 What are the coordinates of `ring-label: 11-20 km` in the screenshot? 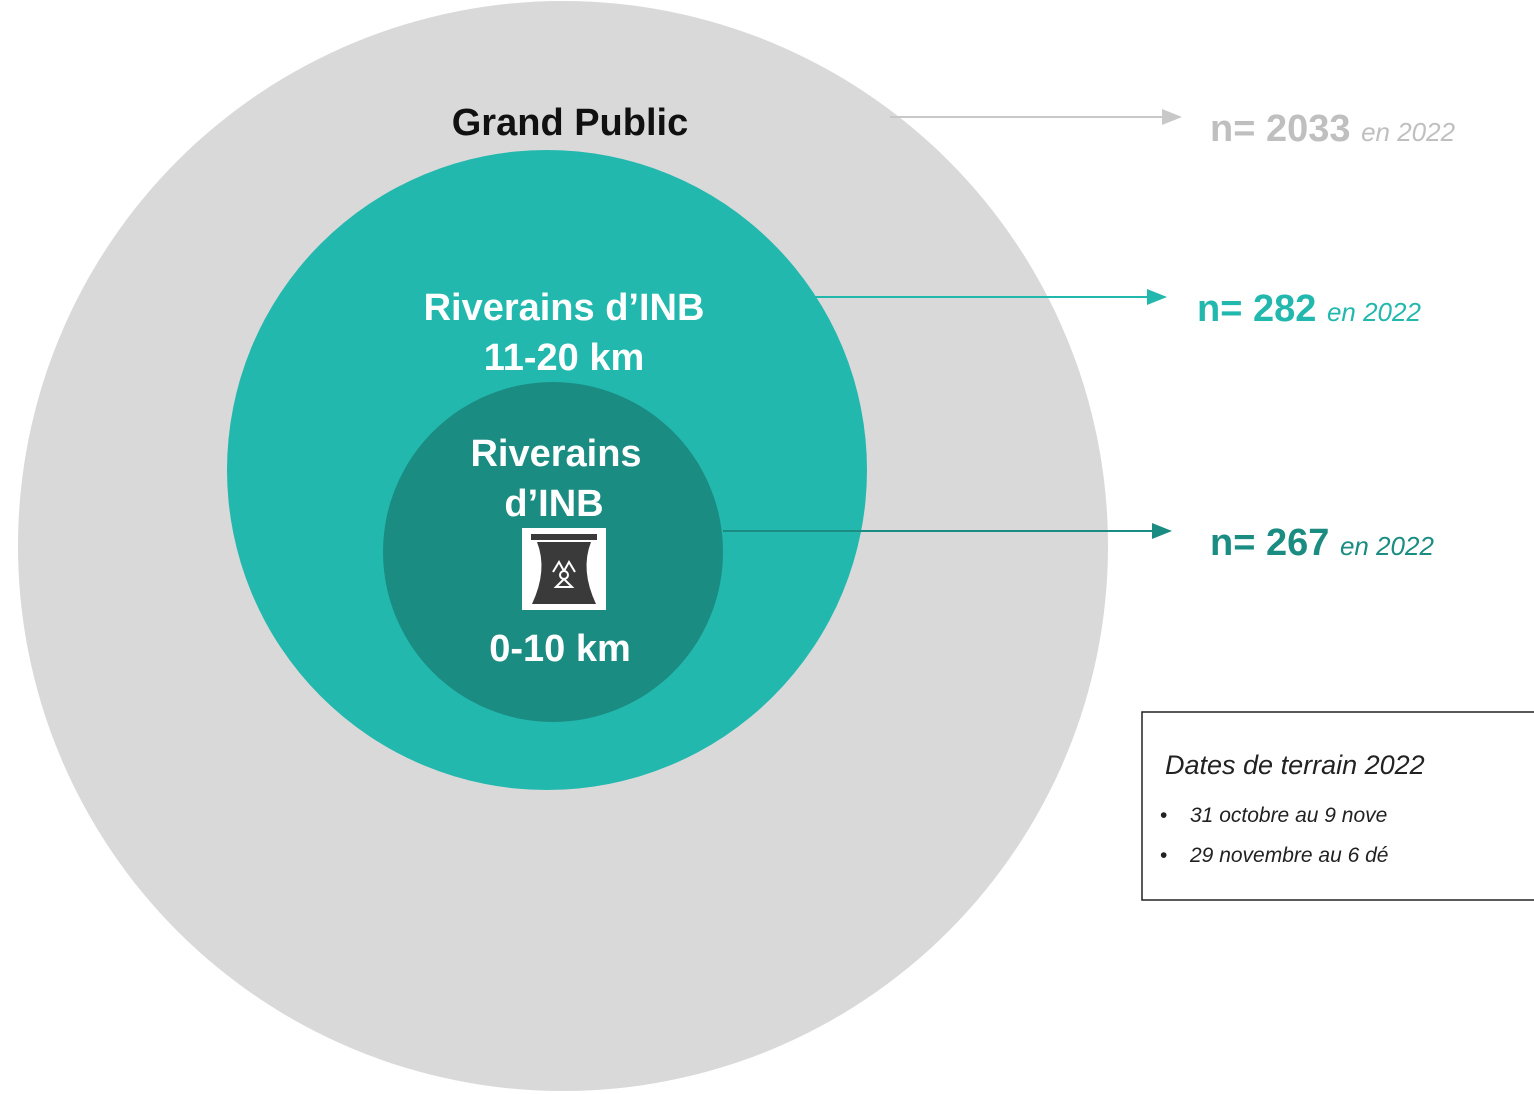 It's located at (564, 358).